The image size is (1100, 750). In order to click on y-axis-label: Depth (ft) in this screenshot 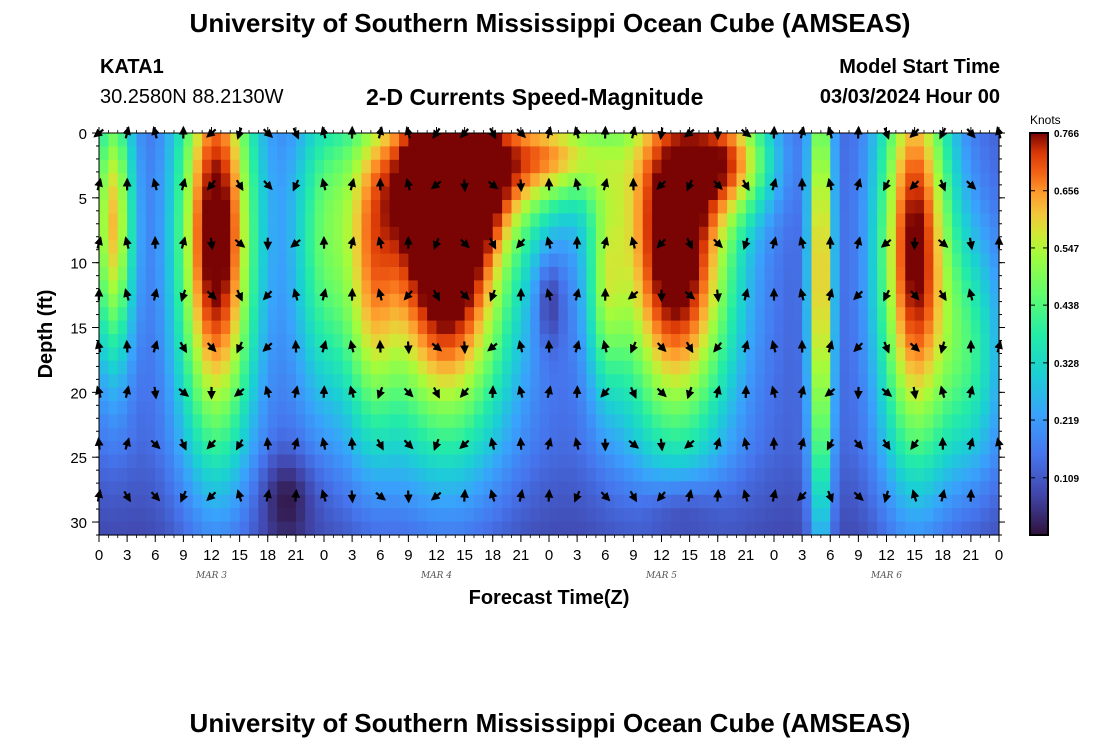, I will do `click(46, 334)`.